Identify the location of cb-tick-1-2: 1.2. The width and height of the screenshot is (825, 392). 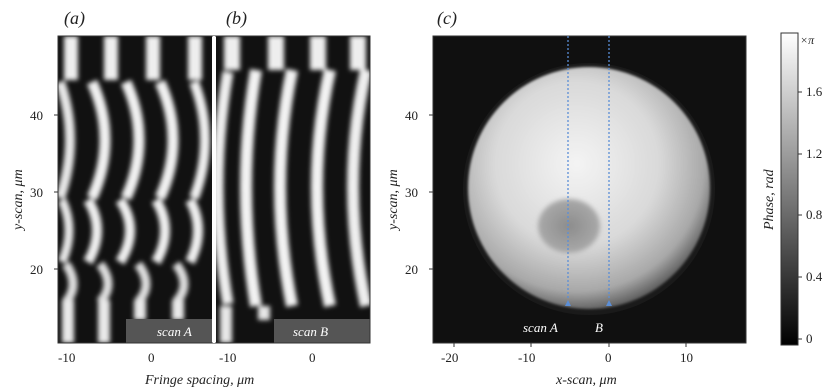
(814, 153).